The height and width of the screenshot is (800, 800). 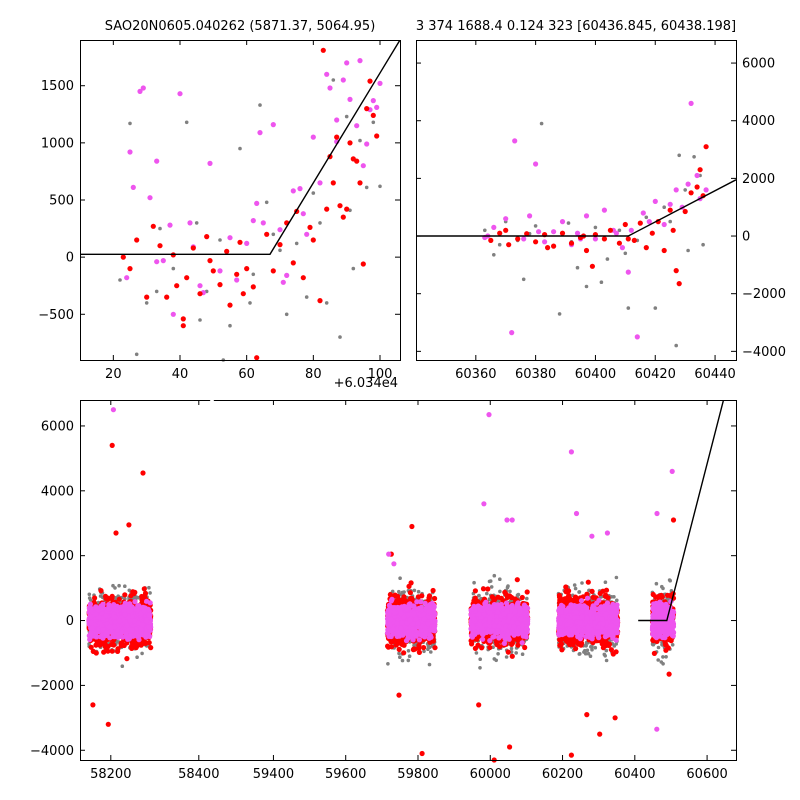 What do you see at coordinates (70, 258) in the screenshot?
I see `y-tick-label: 0` at bounding box center [70, 258].